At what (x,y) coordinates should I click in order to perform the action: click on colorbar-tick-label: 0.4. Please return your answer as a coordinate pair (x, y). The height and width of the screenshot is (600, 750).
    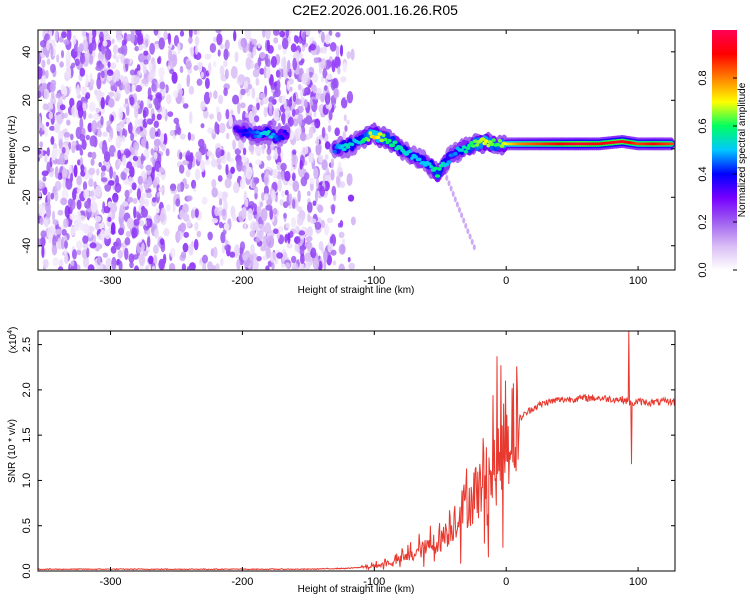
    Looking at the image, I should click on (703, 173).